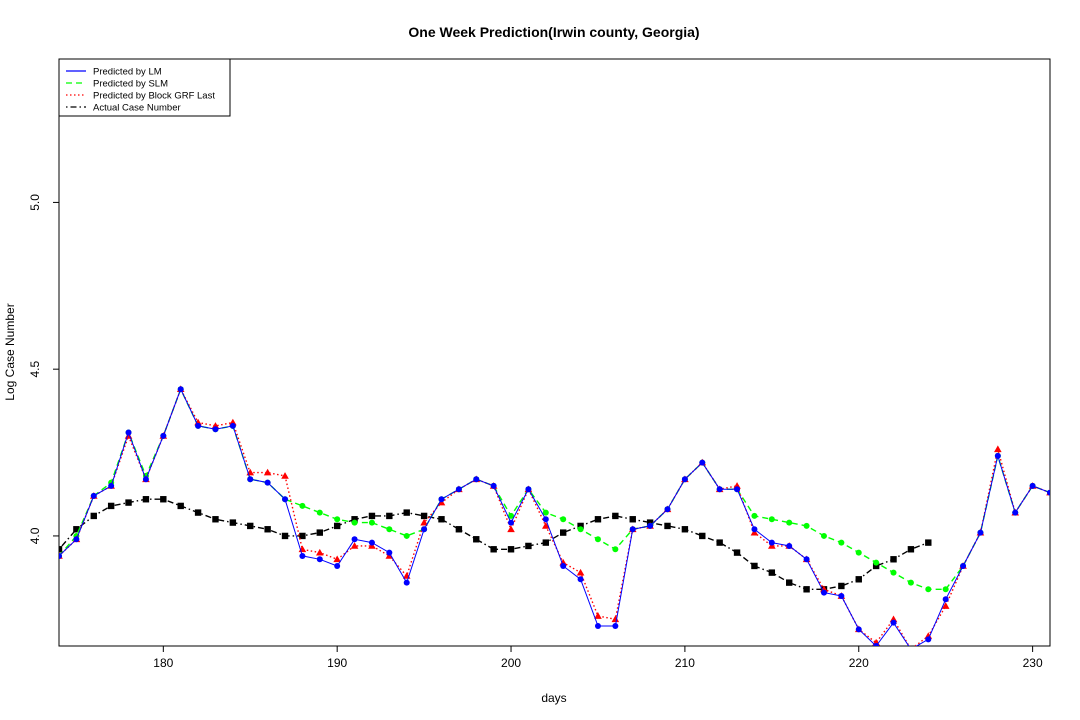  Describe the element at coordinates (130, 84) in the screenshot. I see `legend-label-predicted-by-slm: Predicted by SLM` at that location.